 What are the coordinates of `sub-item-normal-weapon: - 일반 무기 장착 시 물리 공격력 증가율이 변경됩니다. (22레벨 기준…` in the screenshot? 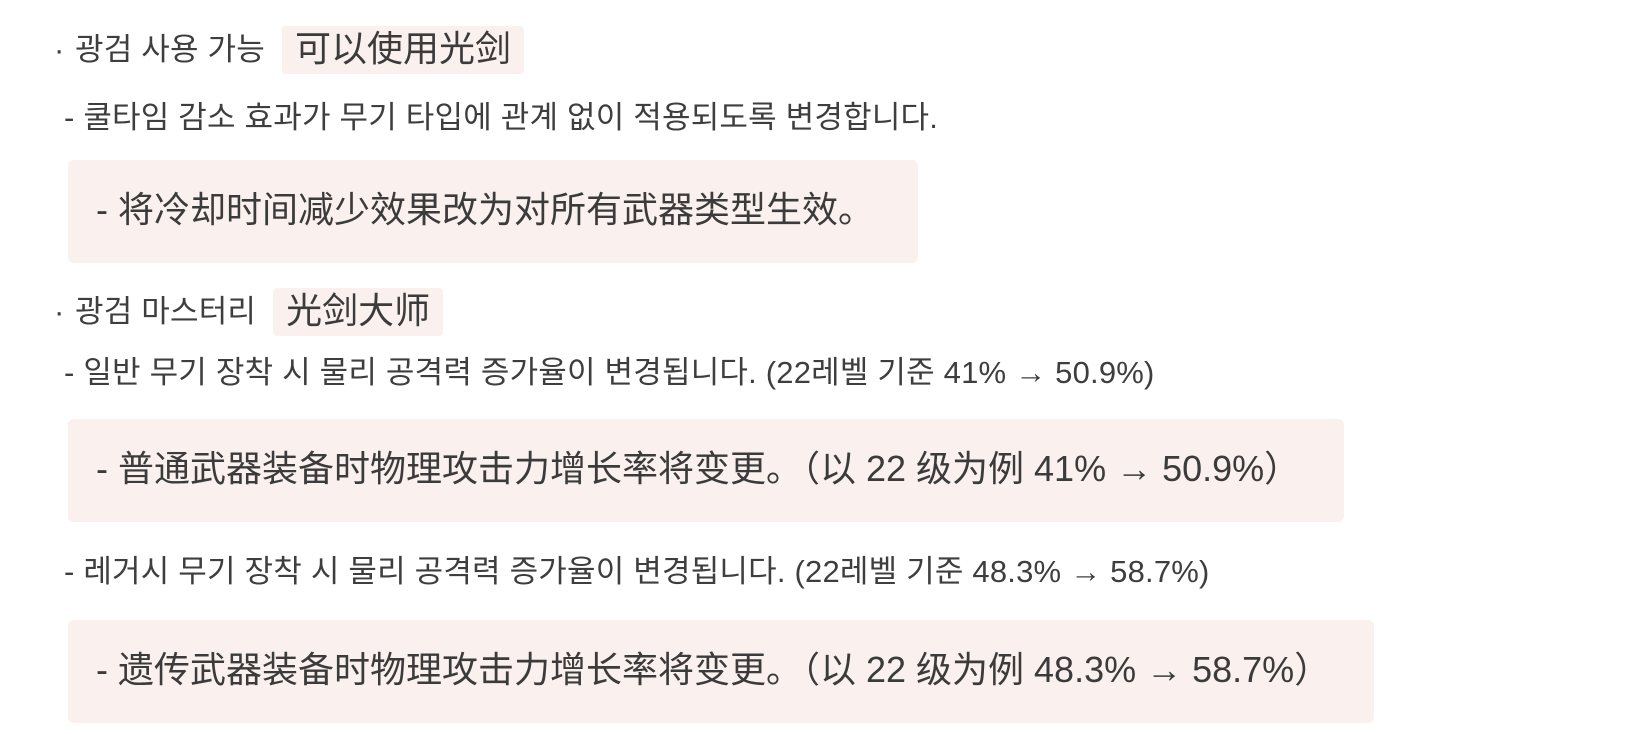 It's located at (609, 372).